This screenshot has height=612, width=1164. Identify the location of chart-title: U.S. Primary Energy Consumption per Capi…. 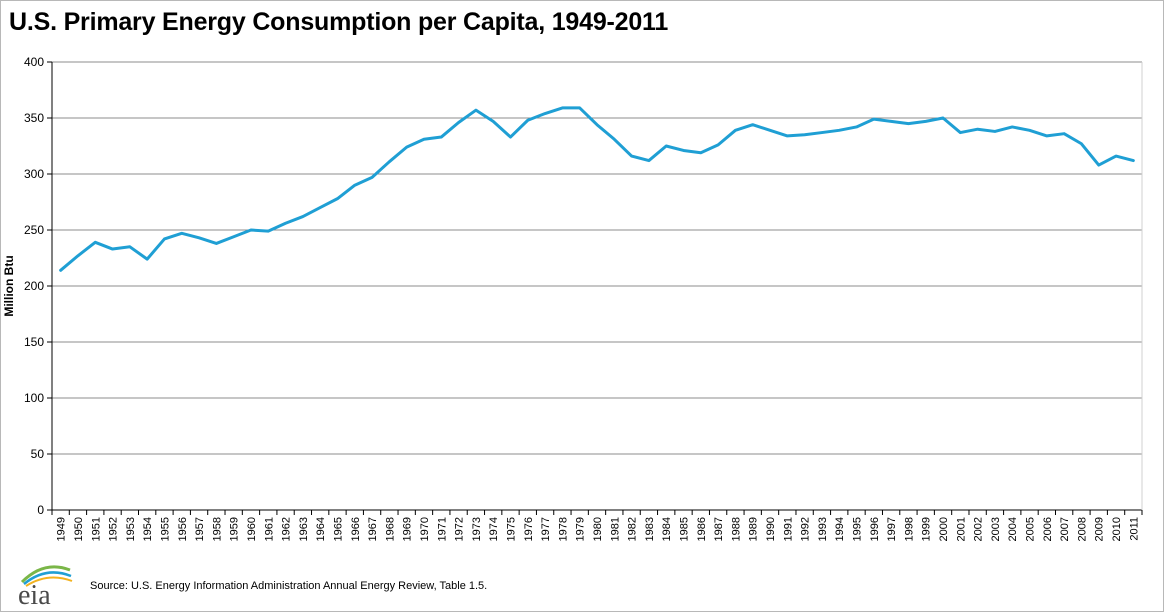
(339, 22).